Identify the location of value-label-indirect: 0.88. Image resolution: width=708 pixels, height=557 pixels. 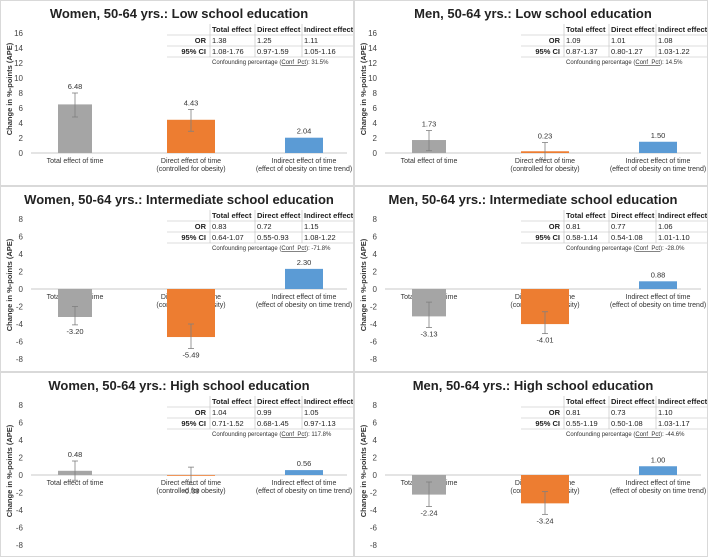
(658, 274).